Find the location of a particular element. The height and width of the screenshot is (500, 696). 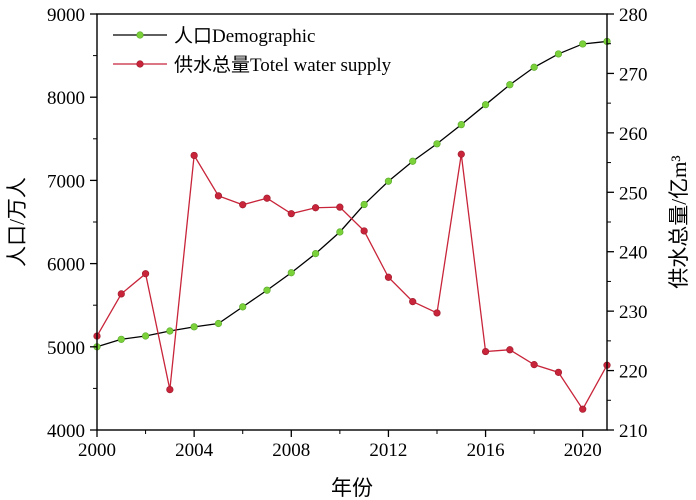

series-0-point-2014 is located at coordinates (437, 144).